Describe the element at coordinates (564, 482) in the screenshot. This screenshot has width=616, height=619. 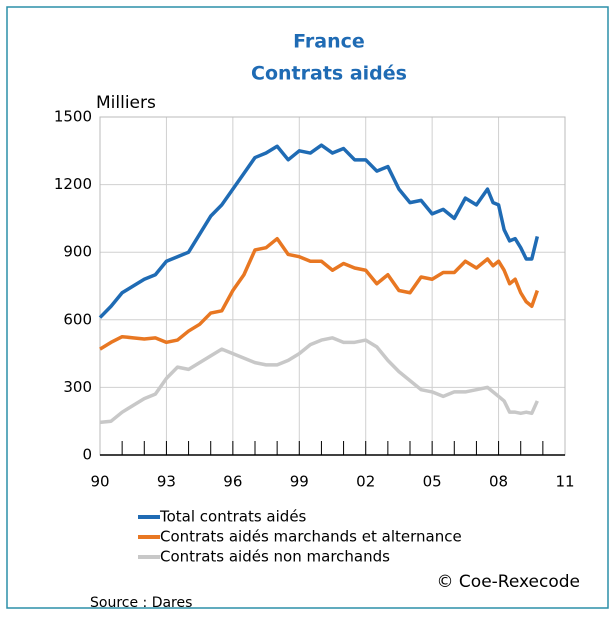
I see `x-tick-label: 11` at that location.